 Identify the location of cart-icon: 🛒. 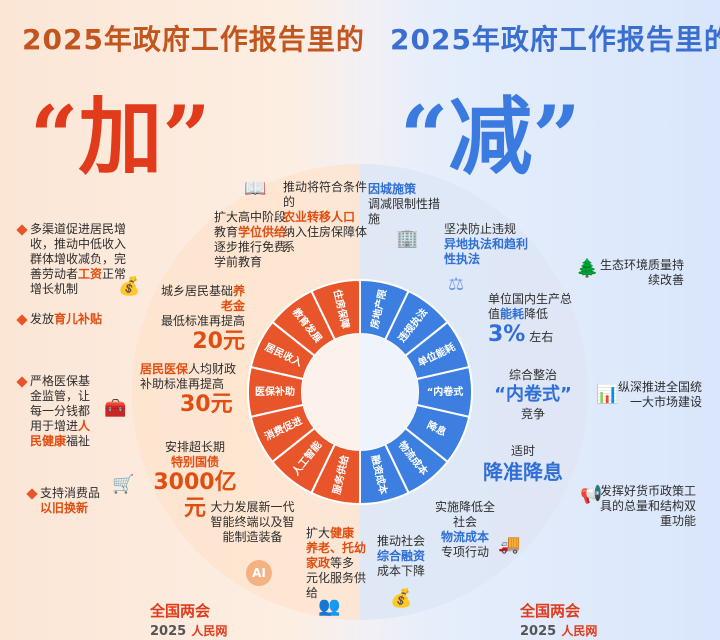
(123, 484).